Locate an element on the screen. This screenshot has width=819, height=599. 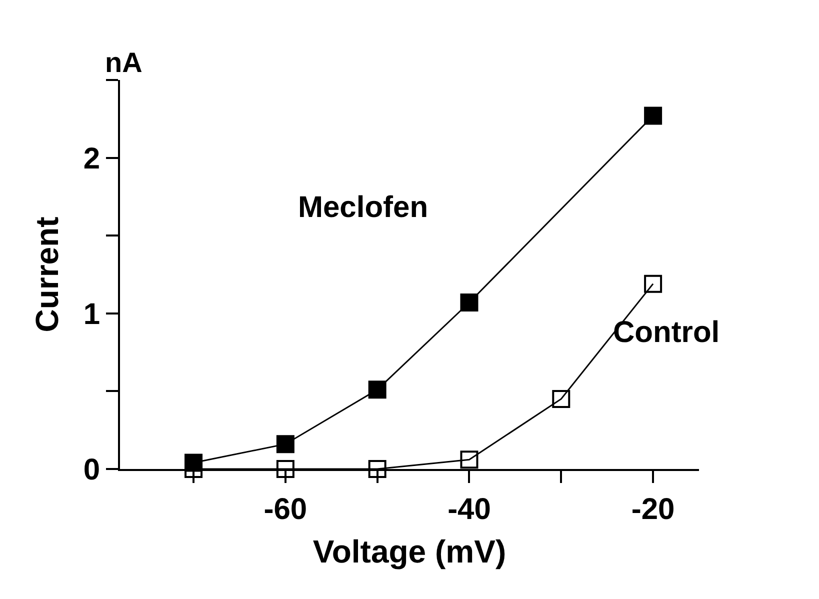
y-axis-title: Current is located at coordinates (47, 274).